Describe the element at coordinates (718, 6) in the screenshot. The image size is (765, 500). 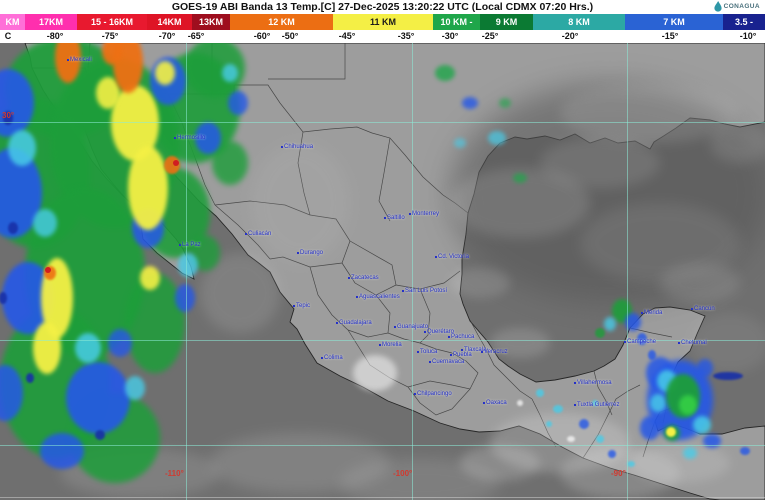
I see `droplet-icon` at that location.